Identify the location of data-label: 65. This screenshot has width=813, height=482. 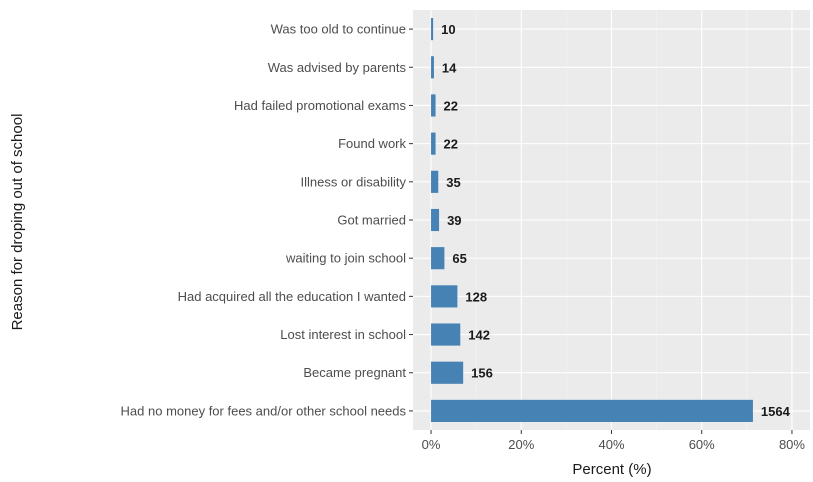
(459, 258).